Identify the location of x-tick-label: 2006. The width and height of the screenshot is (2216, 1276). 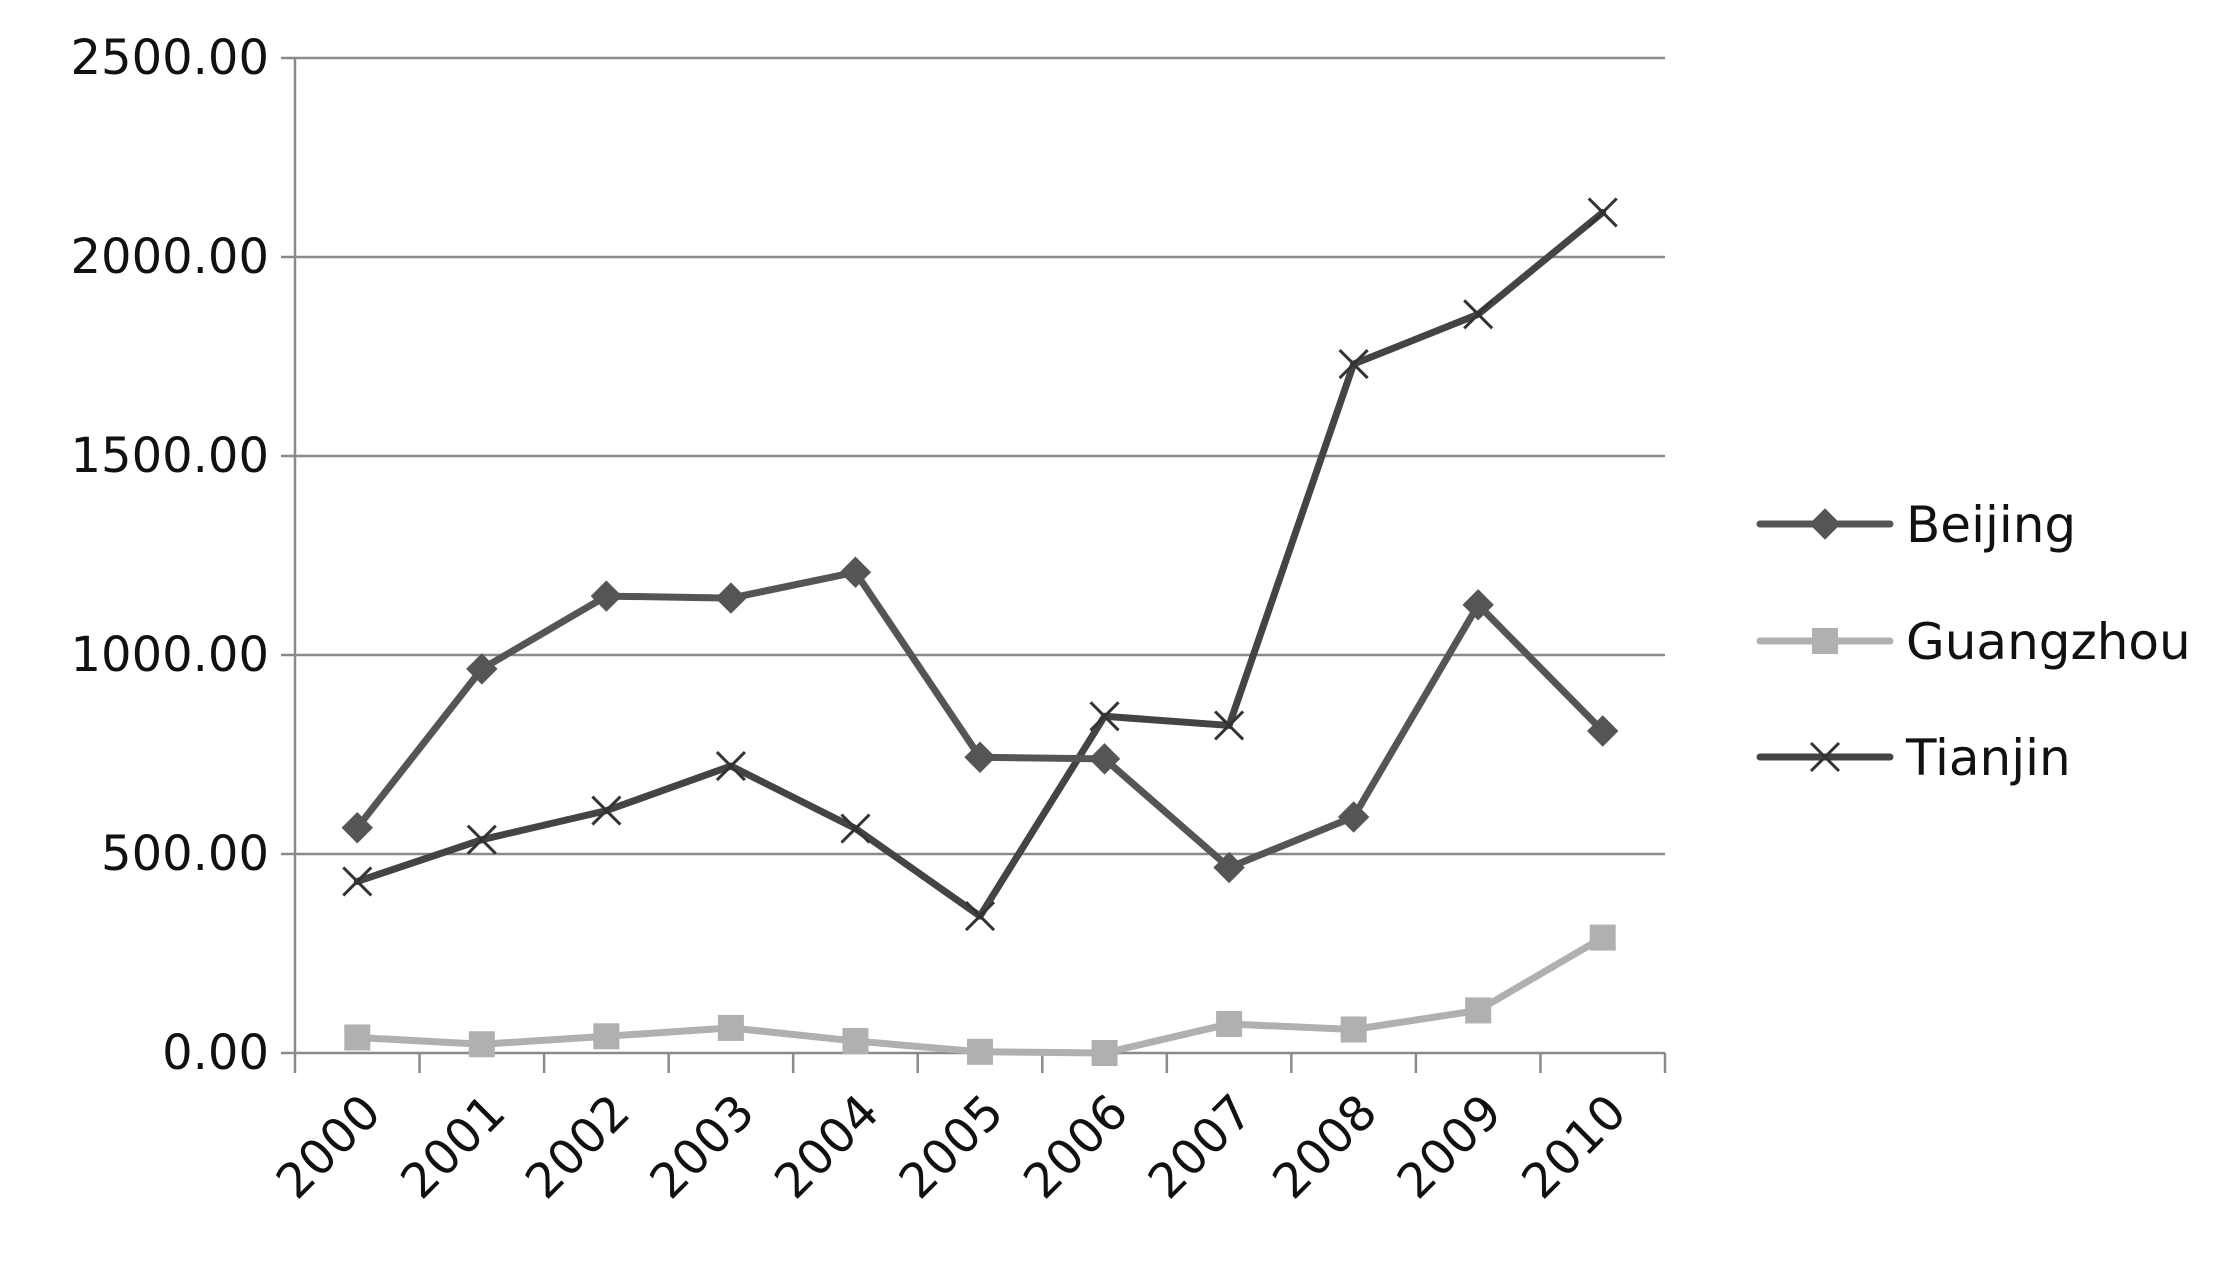
(1076, 1147).